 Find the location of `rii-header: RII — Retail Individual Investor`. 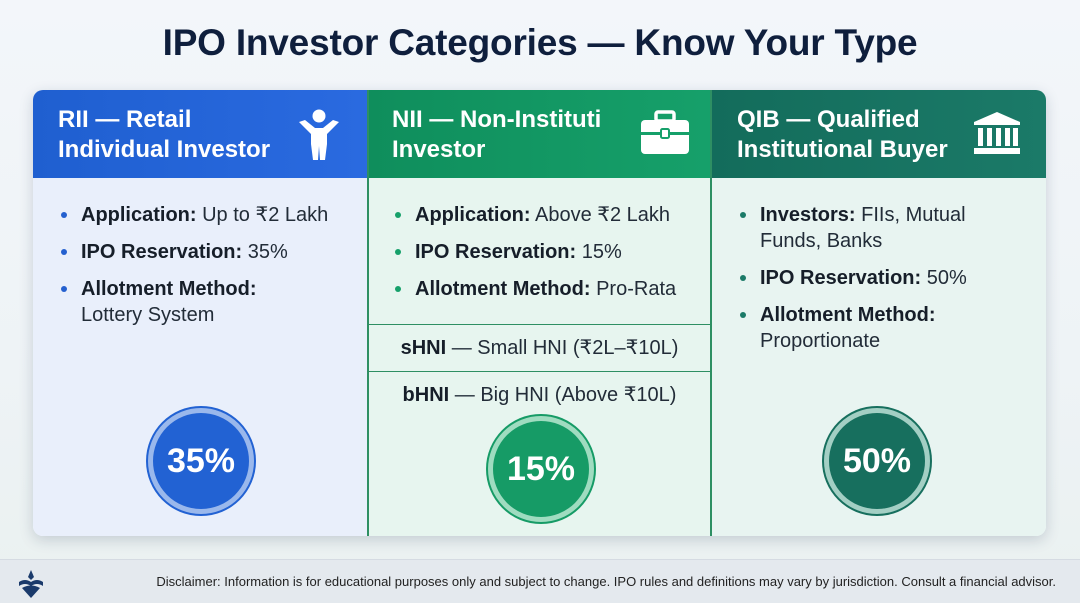

rii-header: RII — Retail Individual Investor is located at coordinates (200, 134).